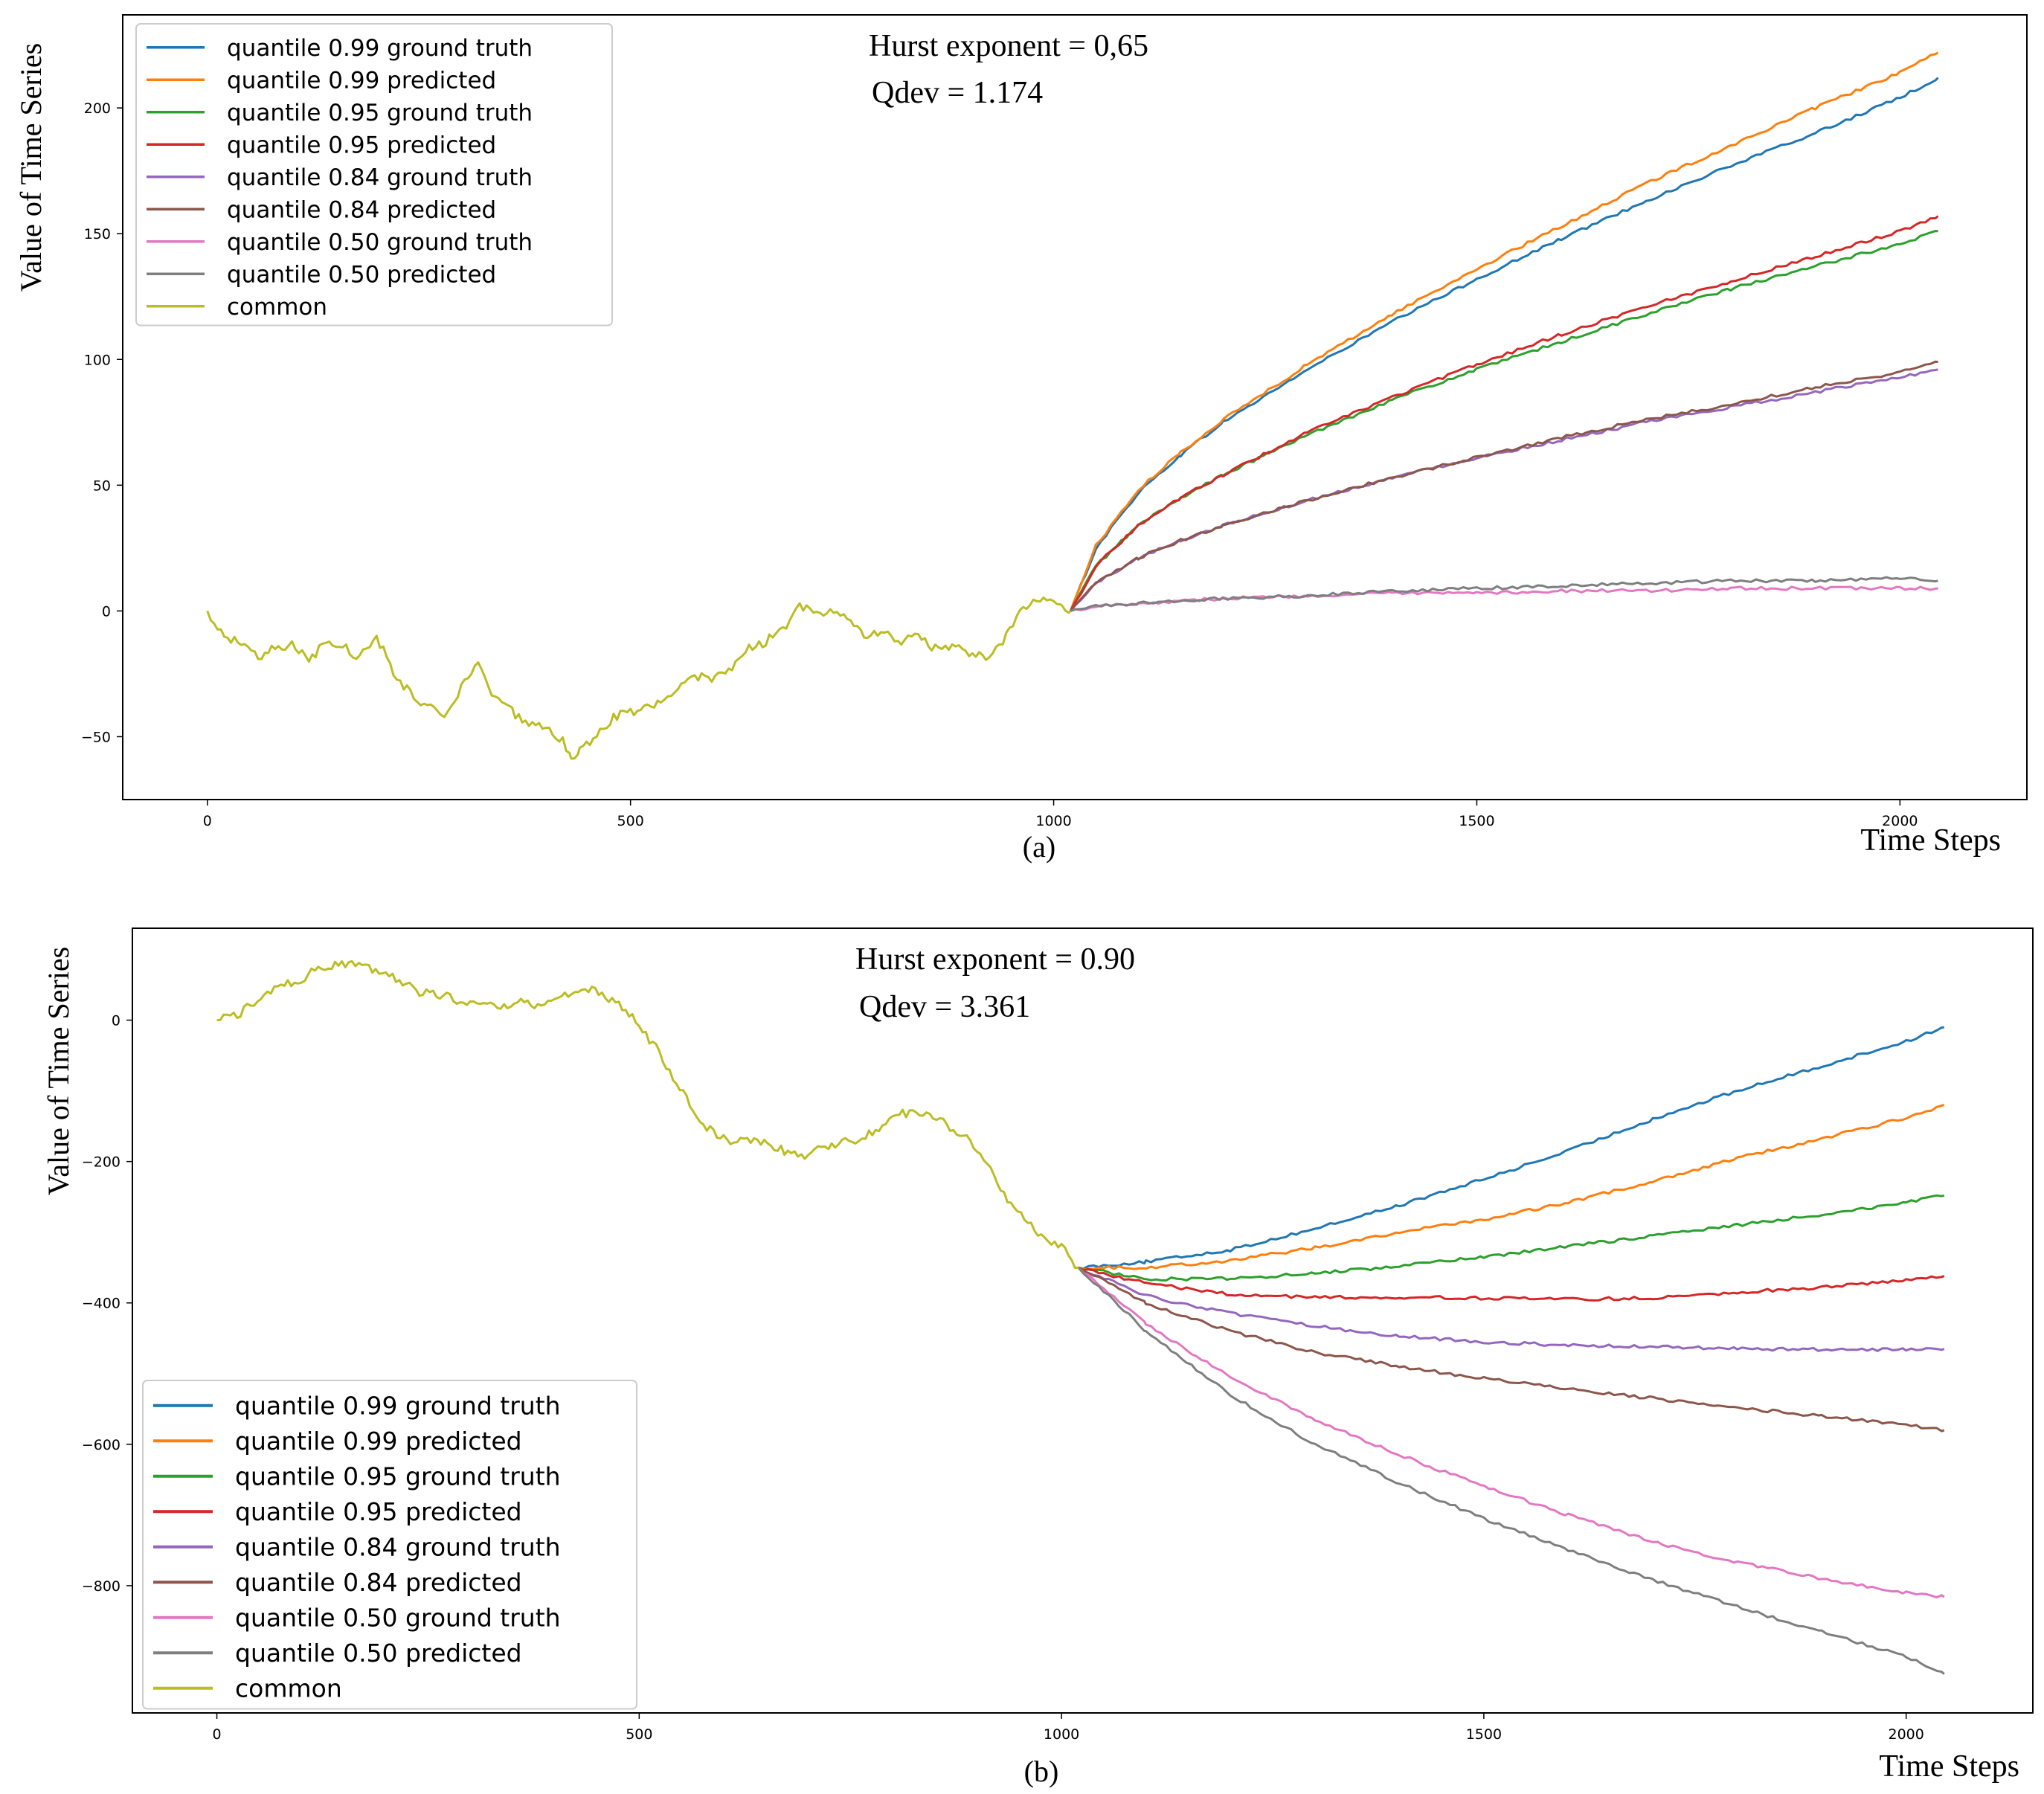 The height and width of the screenshot is (1794, 2044). What do you see at coordinates (31, 167) in the screenshot?
I see `y-axis-label-a: Value of Time Series` at bounding box center [31, 167].